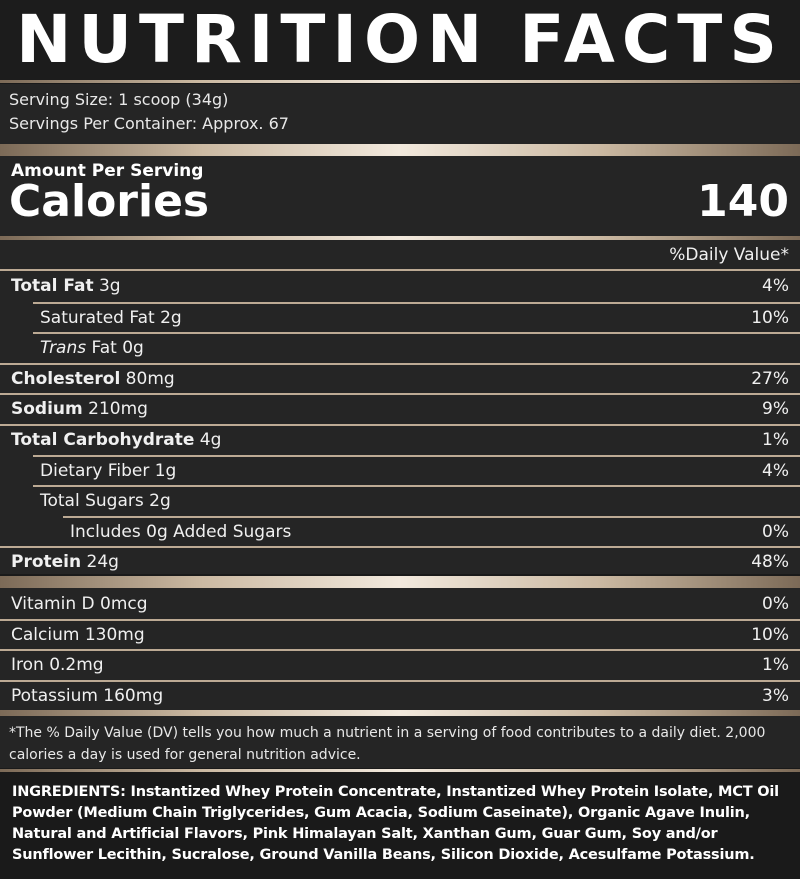  What do you see at coordinates (400, 348) in the screenshot?
I see `table-row: Trans Fat 0g` at bounding box center [400, 348].